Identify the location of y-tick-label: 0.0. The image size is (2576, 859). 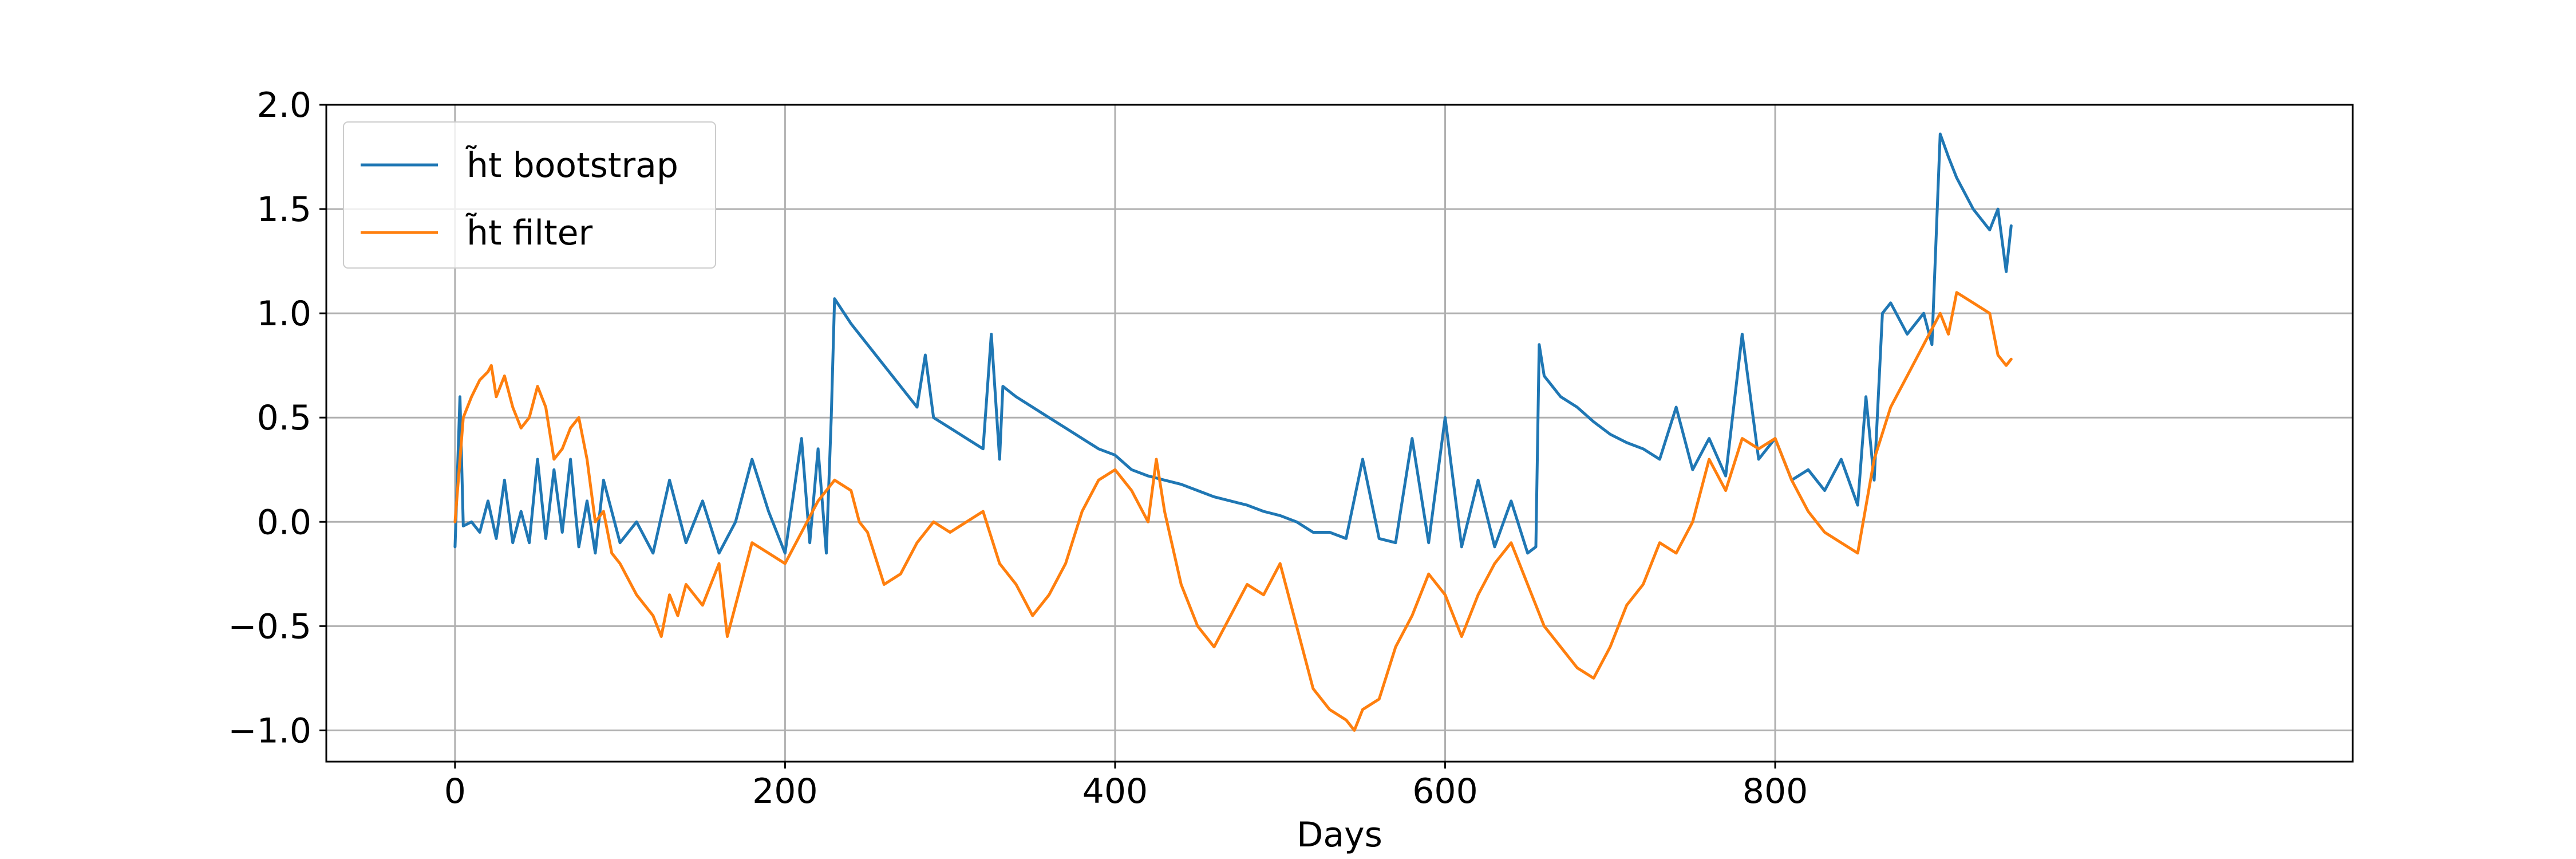
(284, 522).